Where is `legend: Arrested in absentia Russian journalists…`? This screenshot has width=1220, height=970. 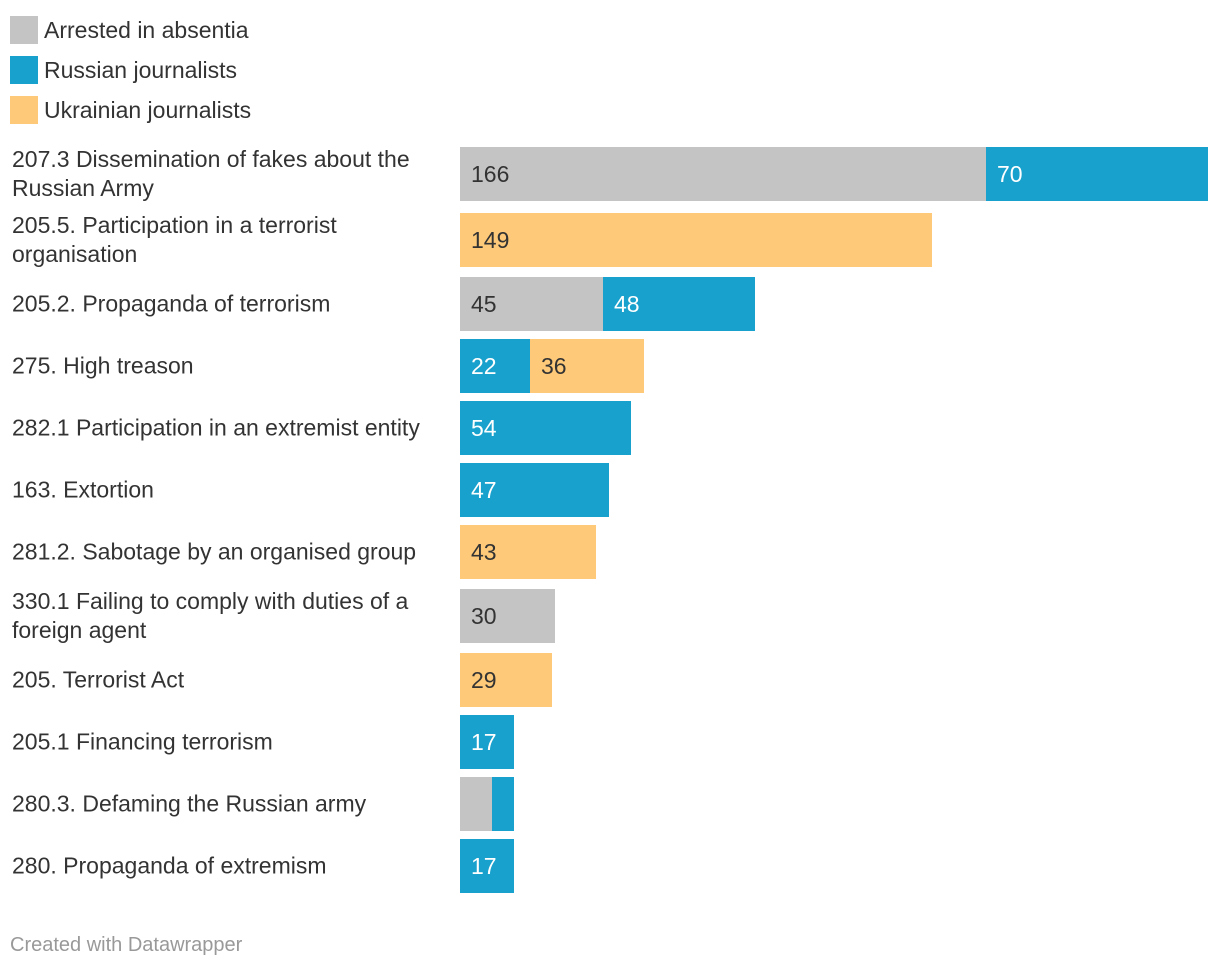 legend: Arrested in absentia Russian journalists… is located at coordinates (130, 70).